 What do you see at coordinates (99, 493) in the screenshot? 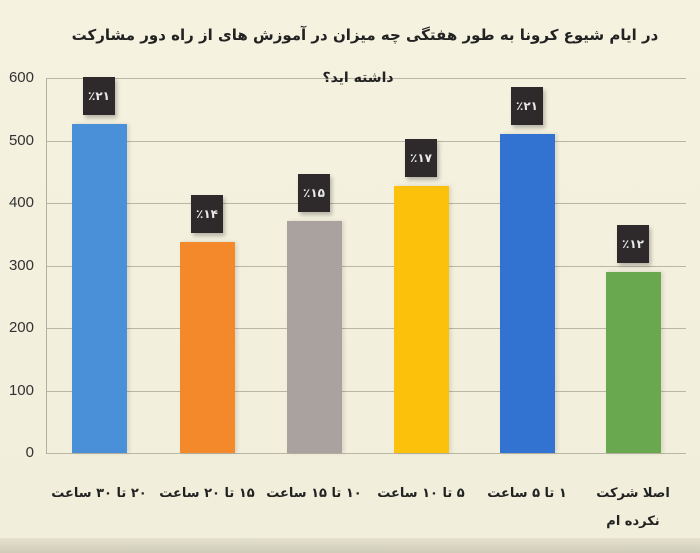
I see `x-tick-label: ۲۰ تا ۳۰ ساعت` at bounding box center [99, 493].